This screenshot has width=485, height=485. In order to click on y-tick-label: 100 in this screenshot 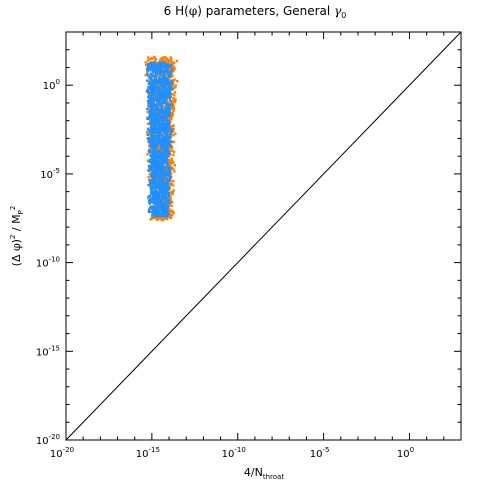, I will do `click(51, 85)`.